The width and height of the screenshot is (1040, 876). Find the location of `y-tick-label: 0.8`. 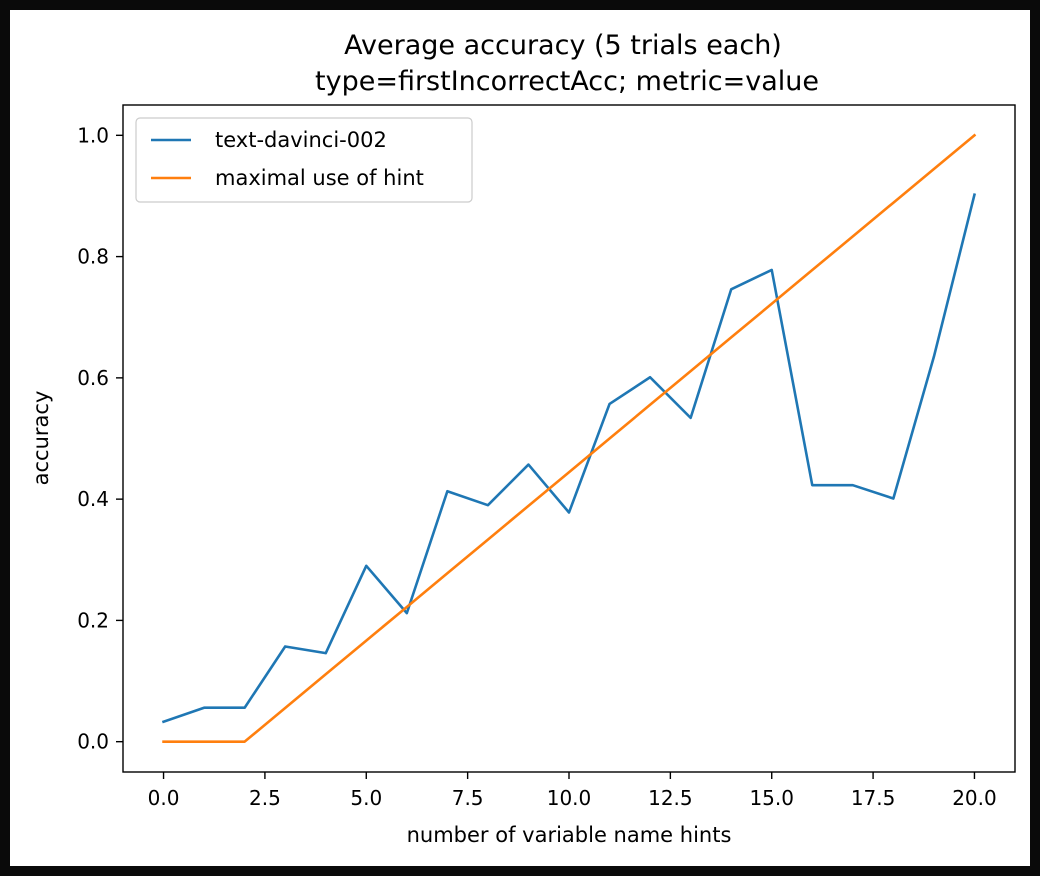

y-tick-label: 0.8 is located at coordinates (93, 257).